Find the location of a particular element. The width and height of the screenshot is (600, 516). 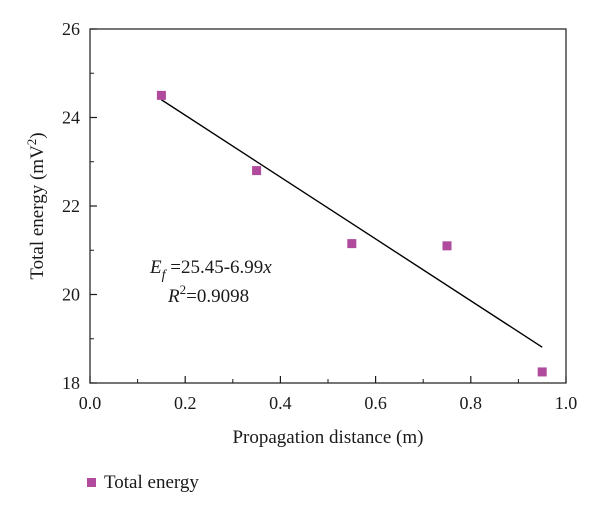

y-axis-ticks: 18 20 22 24 26 is located at coordinates (79, 206).